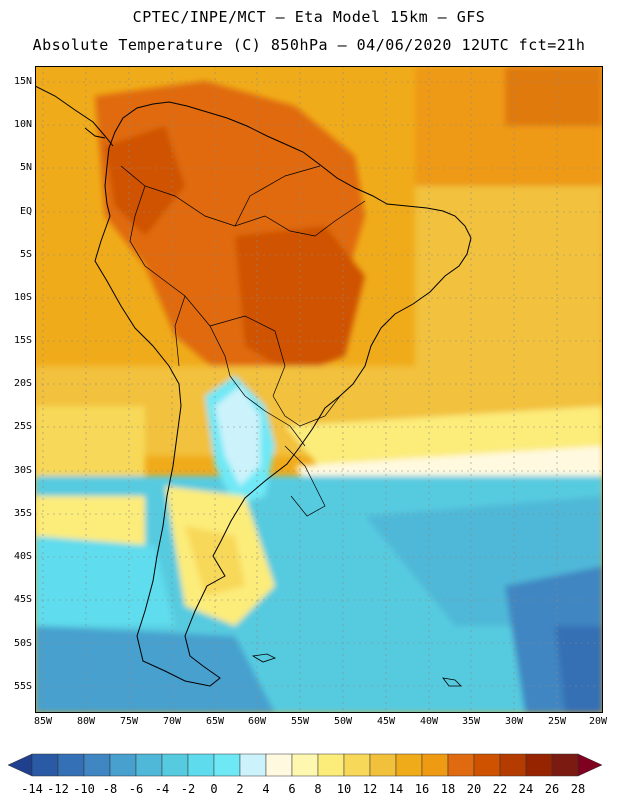 The height and width of the screenshot is (800, 618). Describe the element at coordinates (22, 470) in the screenshot. I see `lat-label: 30S` at that location.